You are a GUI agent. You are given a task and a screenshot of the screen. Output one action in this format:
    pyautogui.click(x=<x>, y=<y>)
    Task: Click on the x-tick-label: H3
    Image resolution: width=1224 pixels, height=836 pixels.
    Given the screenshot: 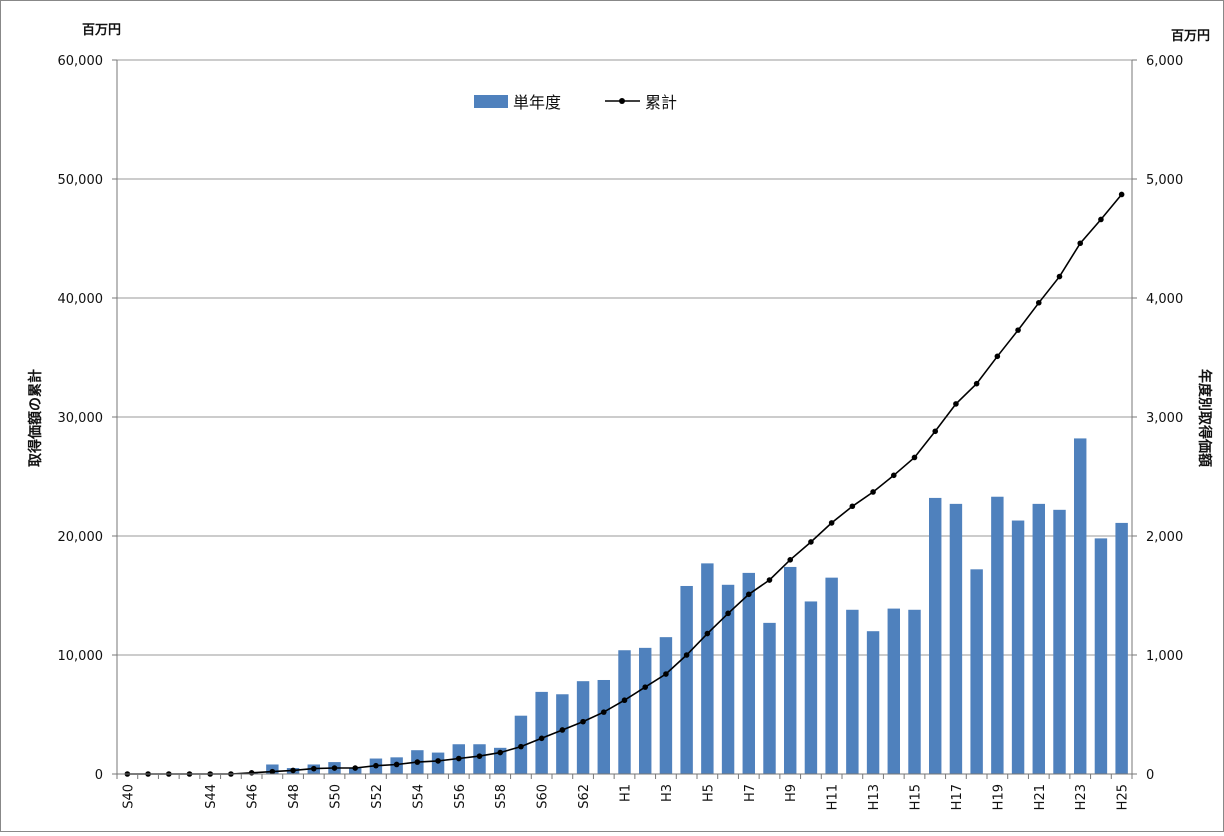 What is the action you would take?
    pyautogui.click(x=667, y=793)
    